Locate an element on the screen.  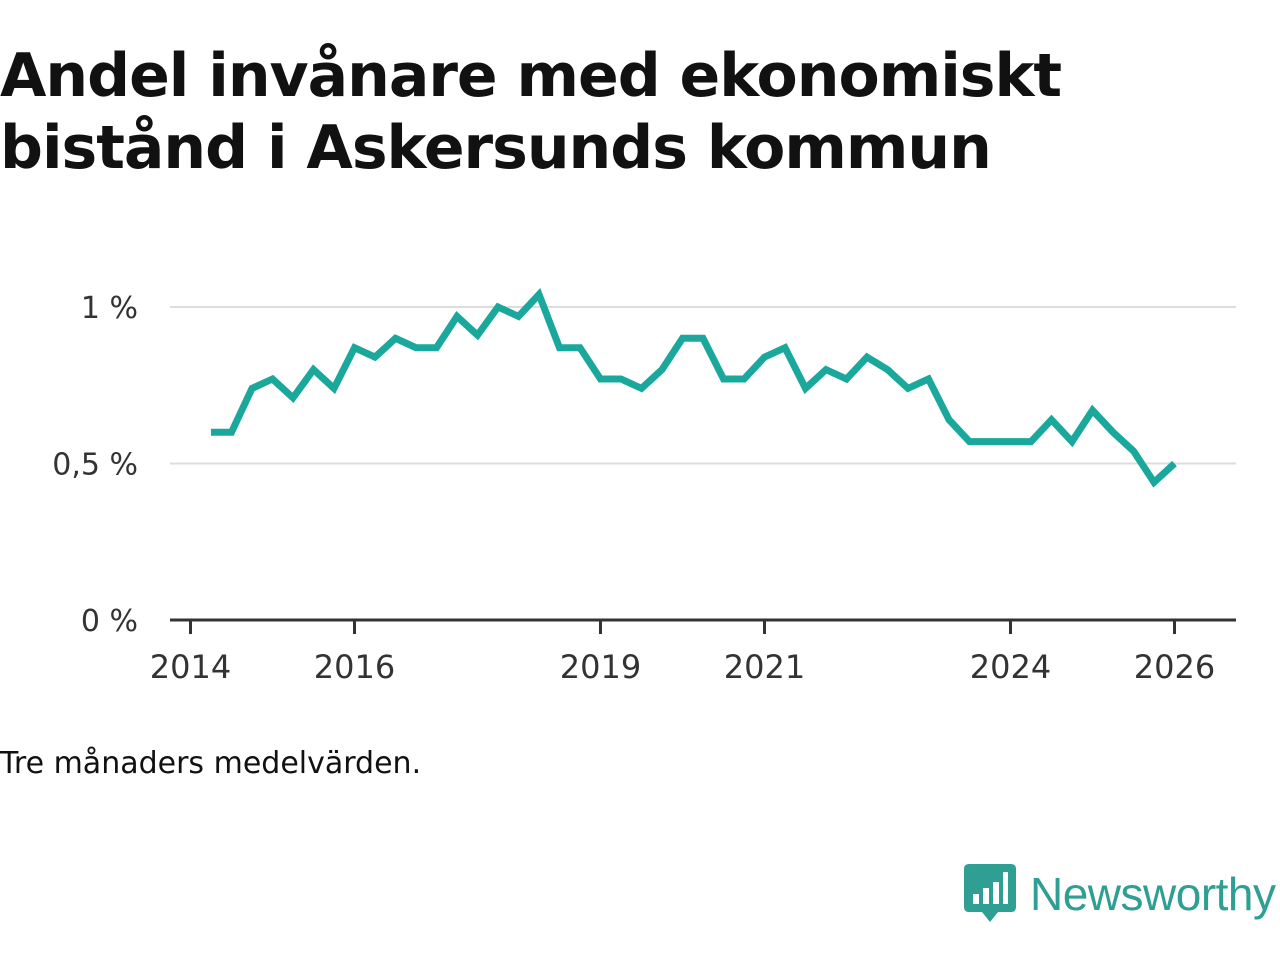
y-tick-label: 0,5 % is located at coordinates (95, 465).